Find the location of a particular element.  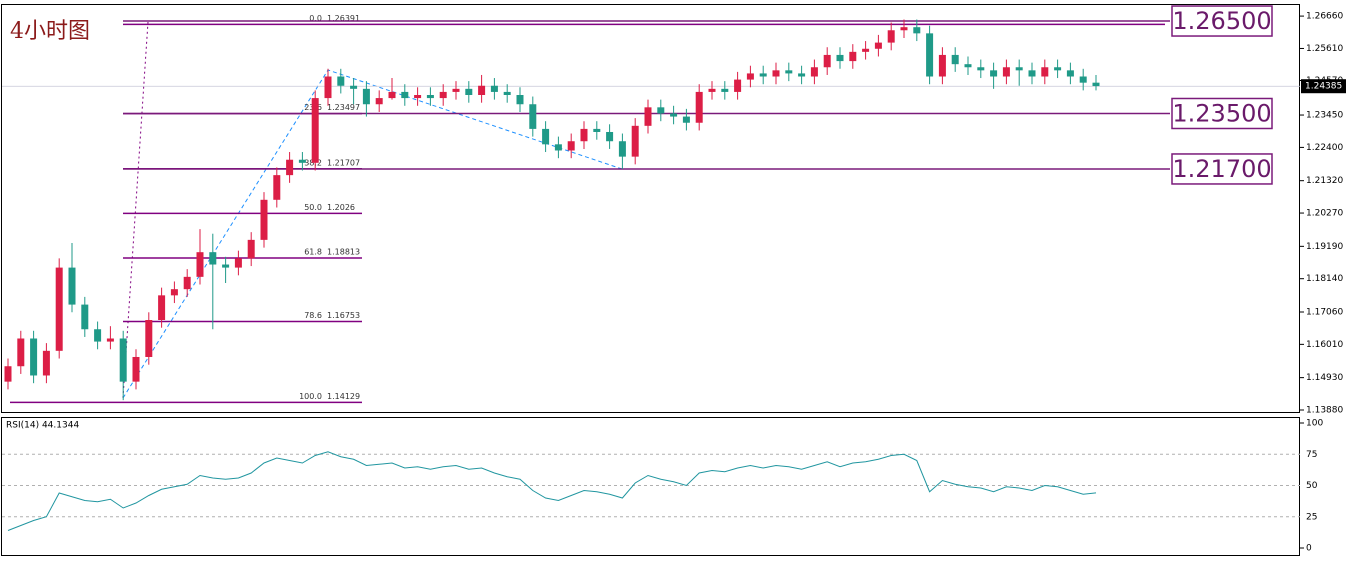

last-price-label: 1.24385 is located at coordinates (1323, 87).